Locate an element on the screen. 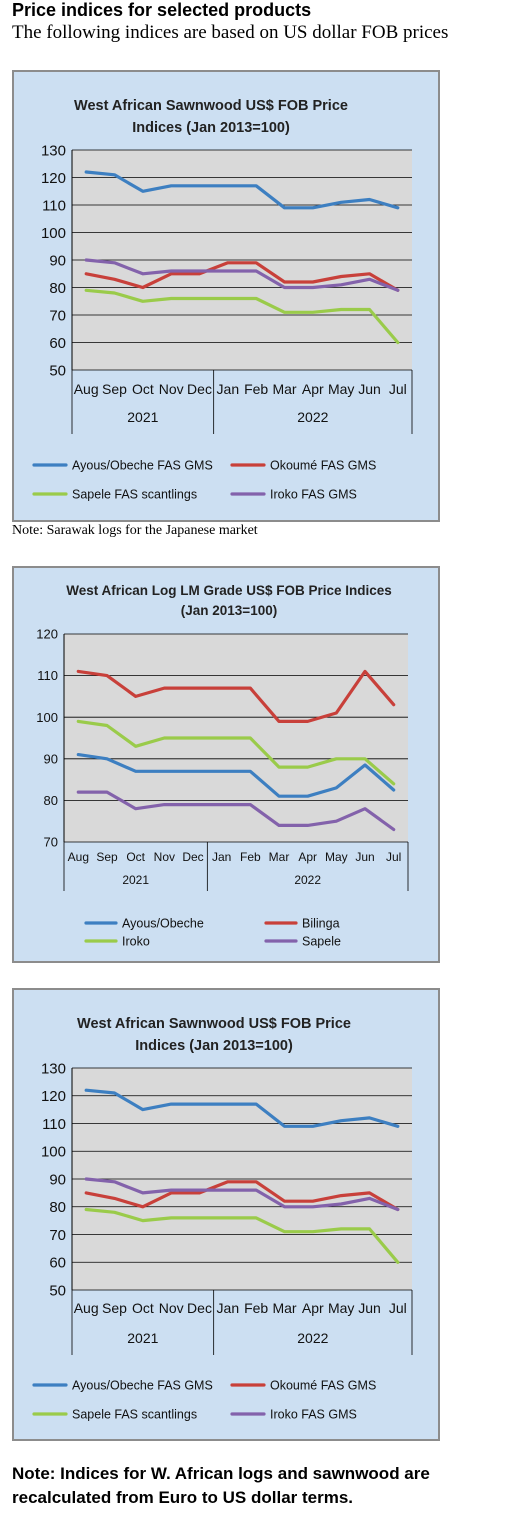 The height and width of the screenshot is (1516, 522). legend-label: Sapele is located at coordinates (321, 942).